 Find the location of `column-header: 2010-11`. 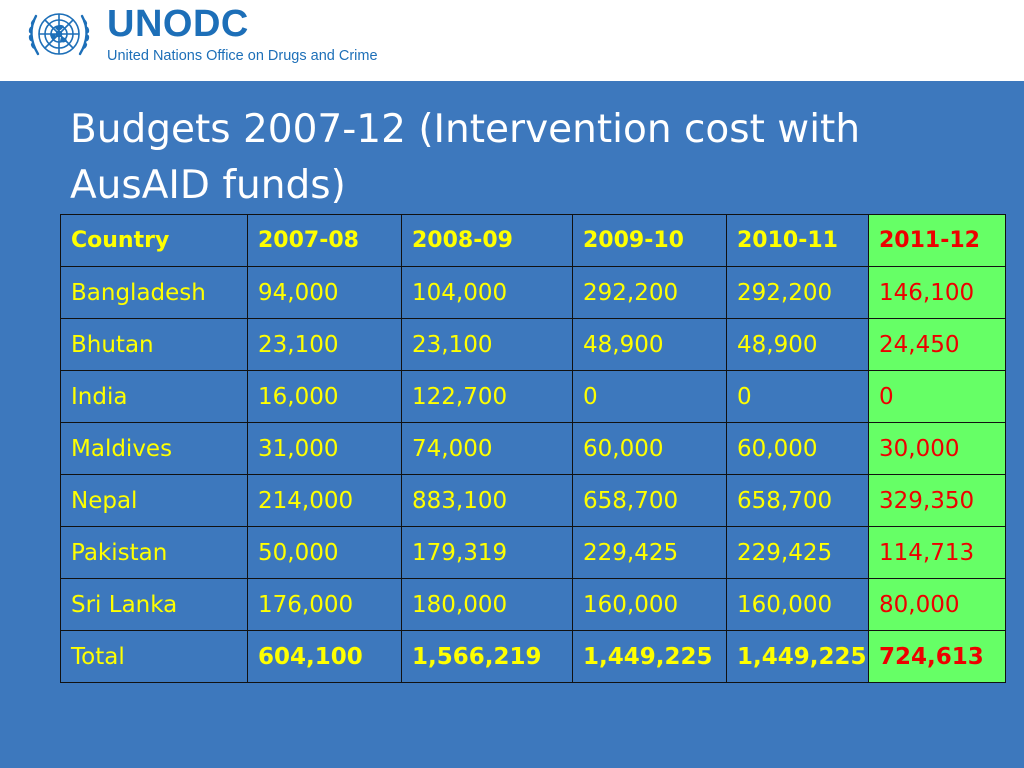

column-header: 2010-11 is located at coordinates (797, 240).